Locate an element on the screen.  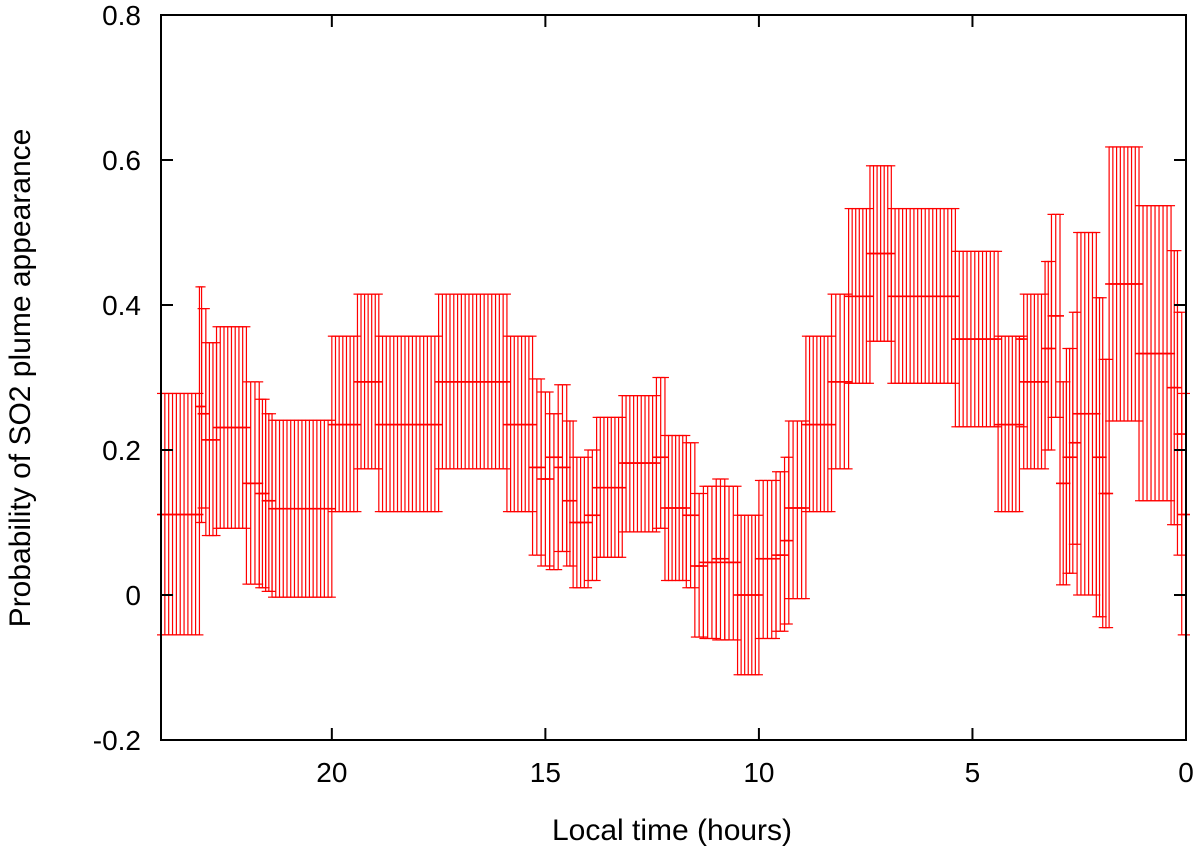
x-tick-label: 20 is located at coordinates (331, 772).